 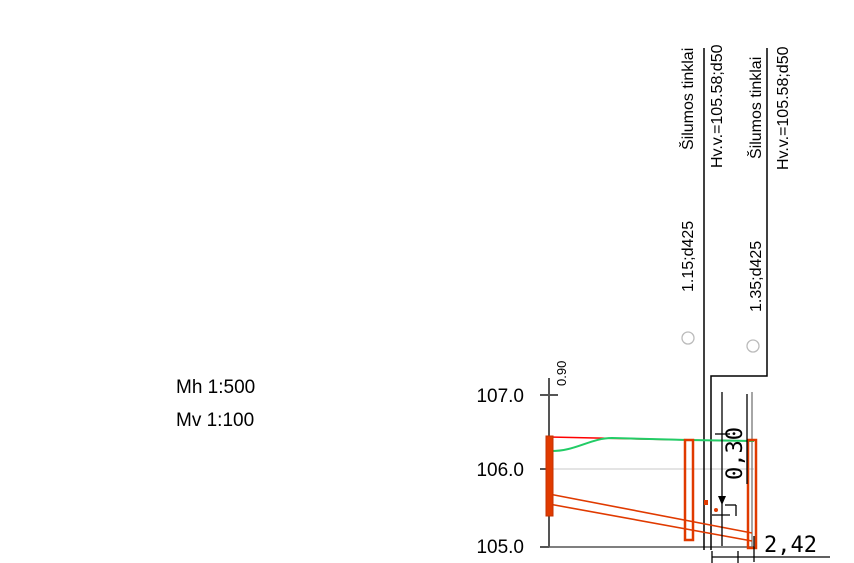 What do you see at coordinates (688, 256) in the screenshot?
I see `utility-1-depth: 1.15;d425` at bounding box center [688, 256].